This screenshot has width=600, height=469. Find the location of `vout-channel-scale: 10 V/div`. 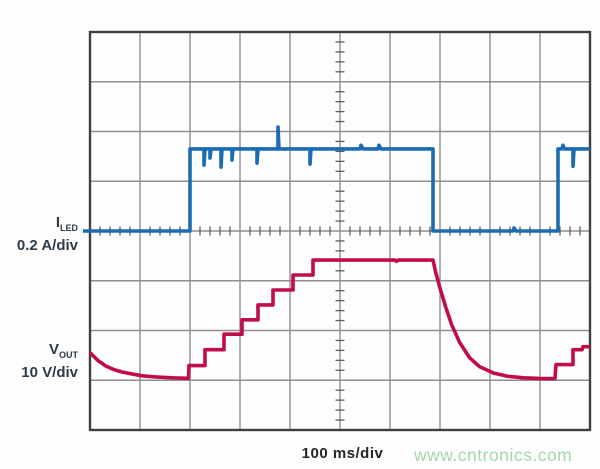

vout-channel-scale: 10 V/div is located at coordinates (49, 372).